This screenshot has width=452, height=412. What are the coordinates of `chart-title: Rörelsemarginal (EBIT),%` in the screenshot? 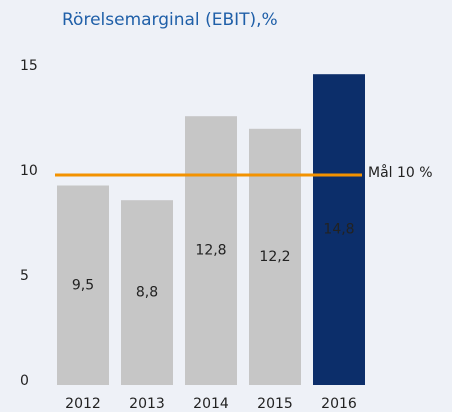 It's located at (170, 20).